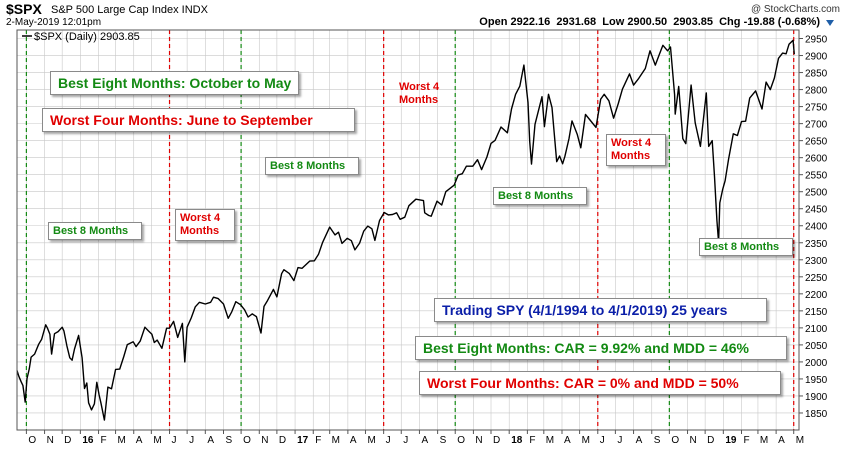 The height and width of the screenshot is (450, 850). I want to click on low-label: Low, so click(613, 22).